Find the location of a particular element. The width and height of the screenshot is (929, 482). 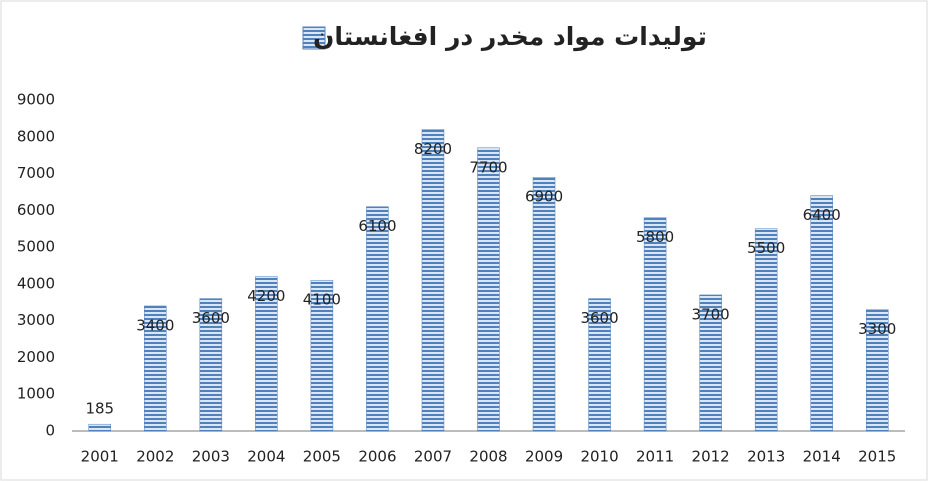

x-tick-label: 2007 is located at coordinates (433, 457).